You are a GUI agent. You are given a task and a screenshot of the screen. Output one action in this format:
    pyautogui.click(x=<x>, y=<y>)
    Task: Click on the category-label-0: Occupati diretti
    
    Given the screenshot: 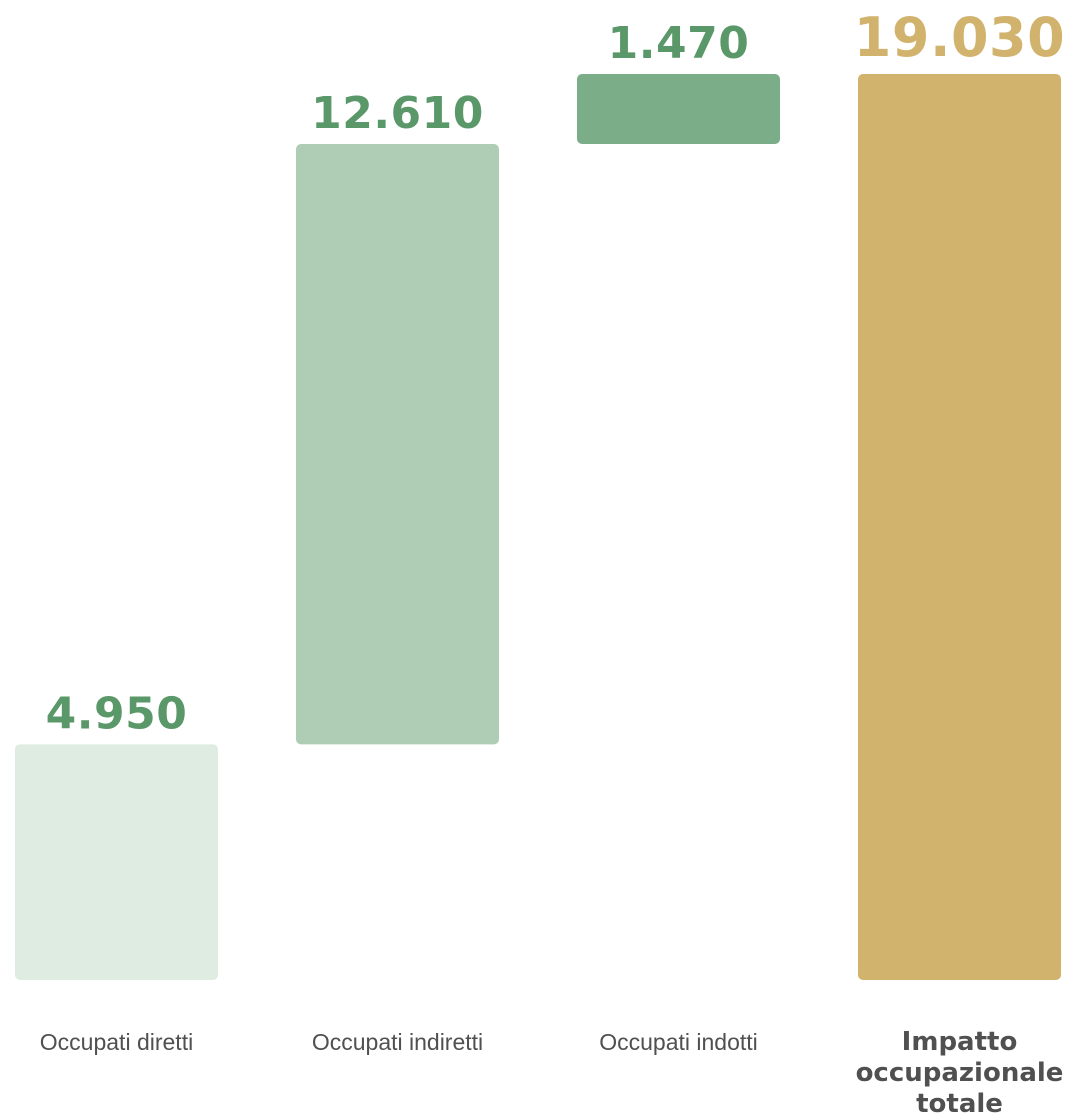 What is the action you would take?
    pyautogui.click(x=116, y=1042)
    